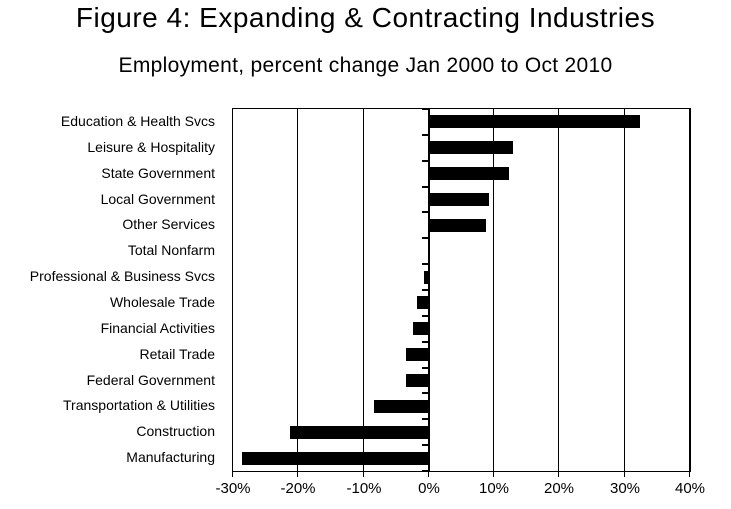  Describe the element at coordinates (171, 250) in the screenshot. I see `category-label: Total Nonfarm` at that location.